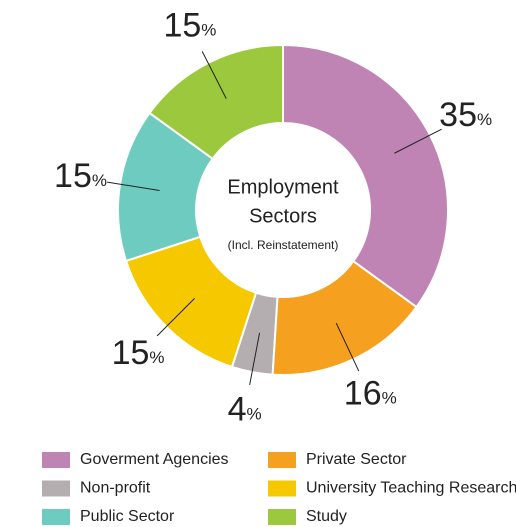 The image size is (516, 527). What do you see at coordinates (370, 393) in the screenshot?
I see `value-label: 16%` at bounding box center [370, 393].